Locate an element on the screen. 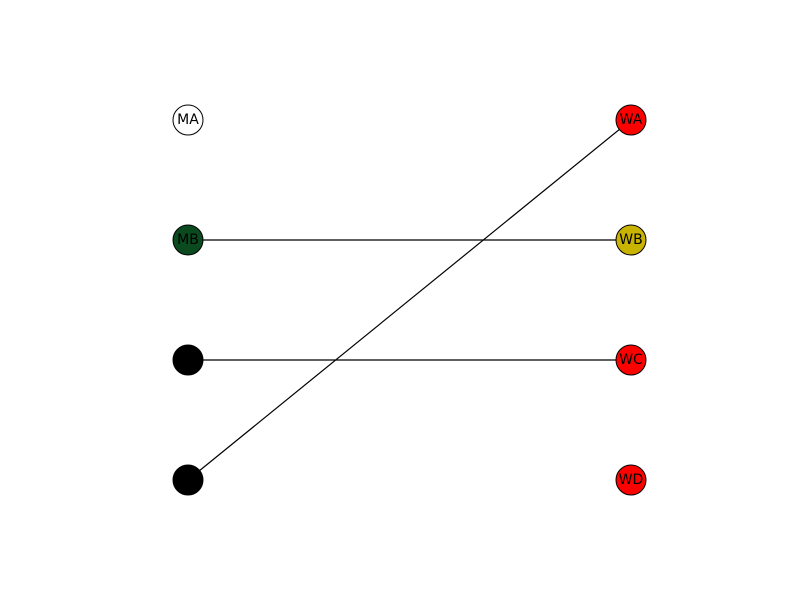 The image size is (800, 600). node-label: WC is located at coordinates (631, 360).